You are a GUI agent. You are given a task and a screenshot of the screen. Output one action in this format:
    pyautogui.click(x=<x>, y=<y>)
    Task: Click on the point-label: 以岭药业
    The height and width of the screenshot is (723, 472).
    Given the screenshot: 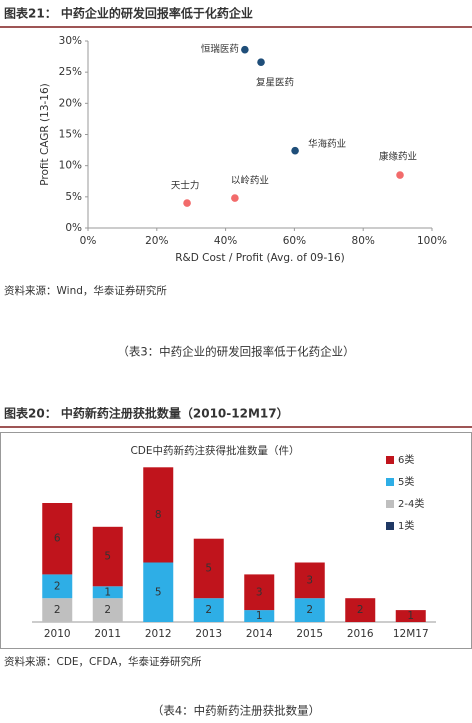 What is the action you would take?
    pyautogui.click(x=250, y=181)
    